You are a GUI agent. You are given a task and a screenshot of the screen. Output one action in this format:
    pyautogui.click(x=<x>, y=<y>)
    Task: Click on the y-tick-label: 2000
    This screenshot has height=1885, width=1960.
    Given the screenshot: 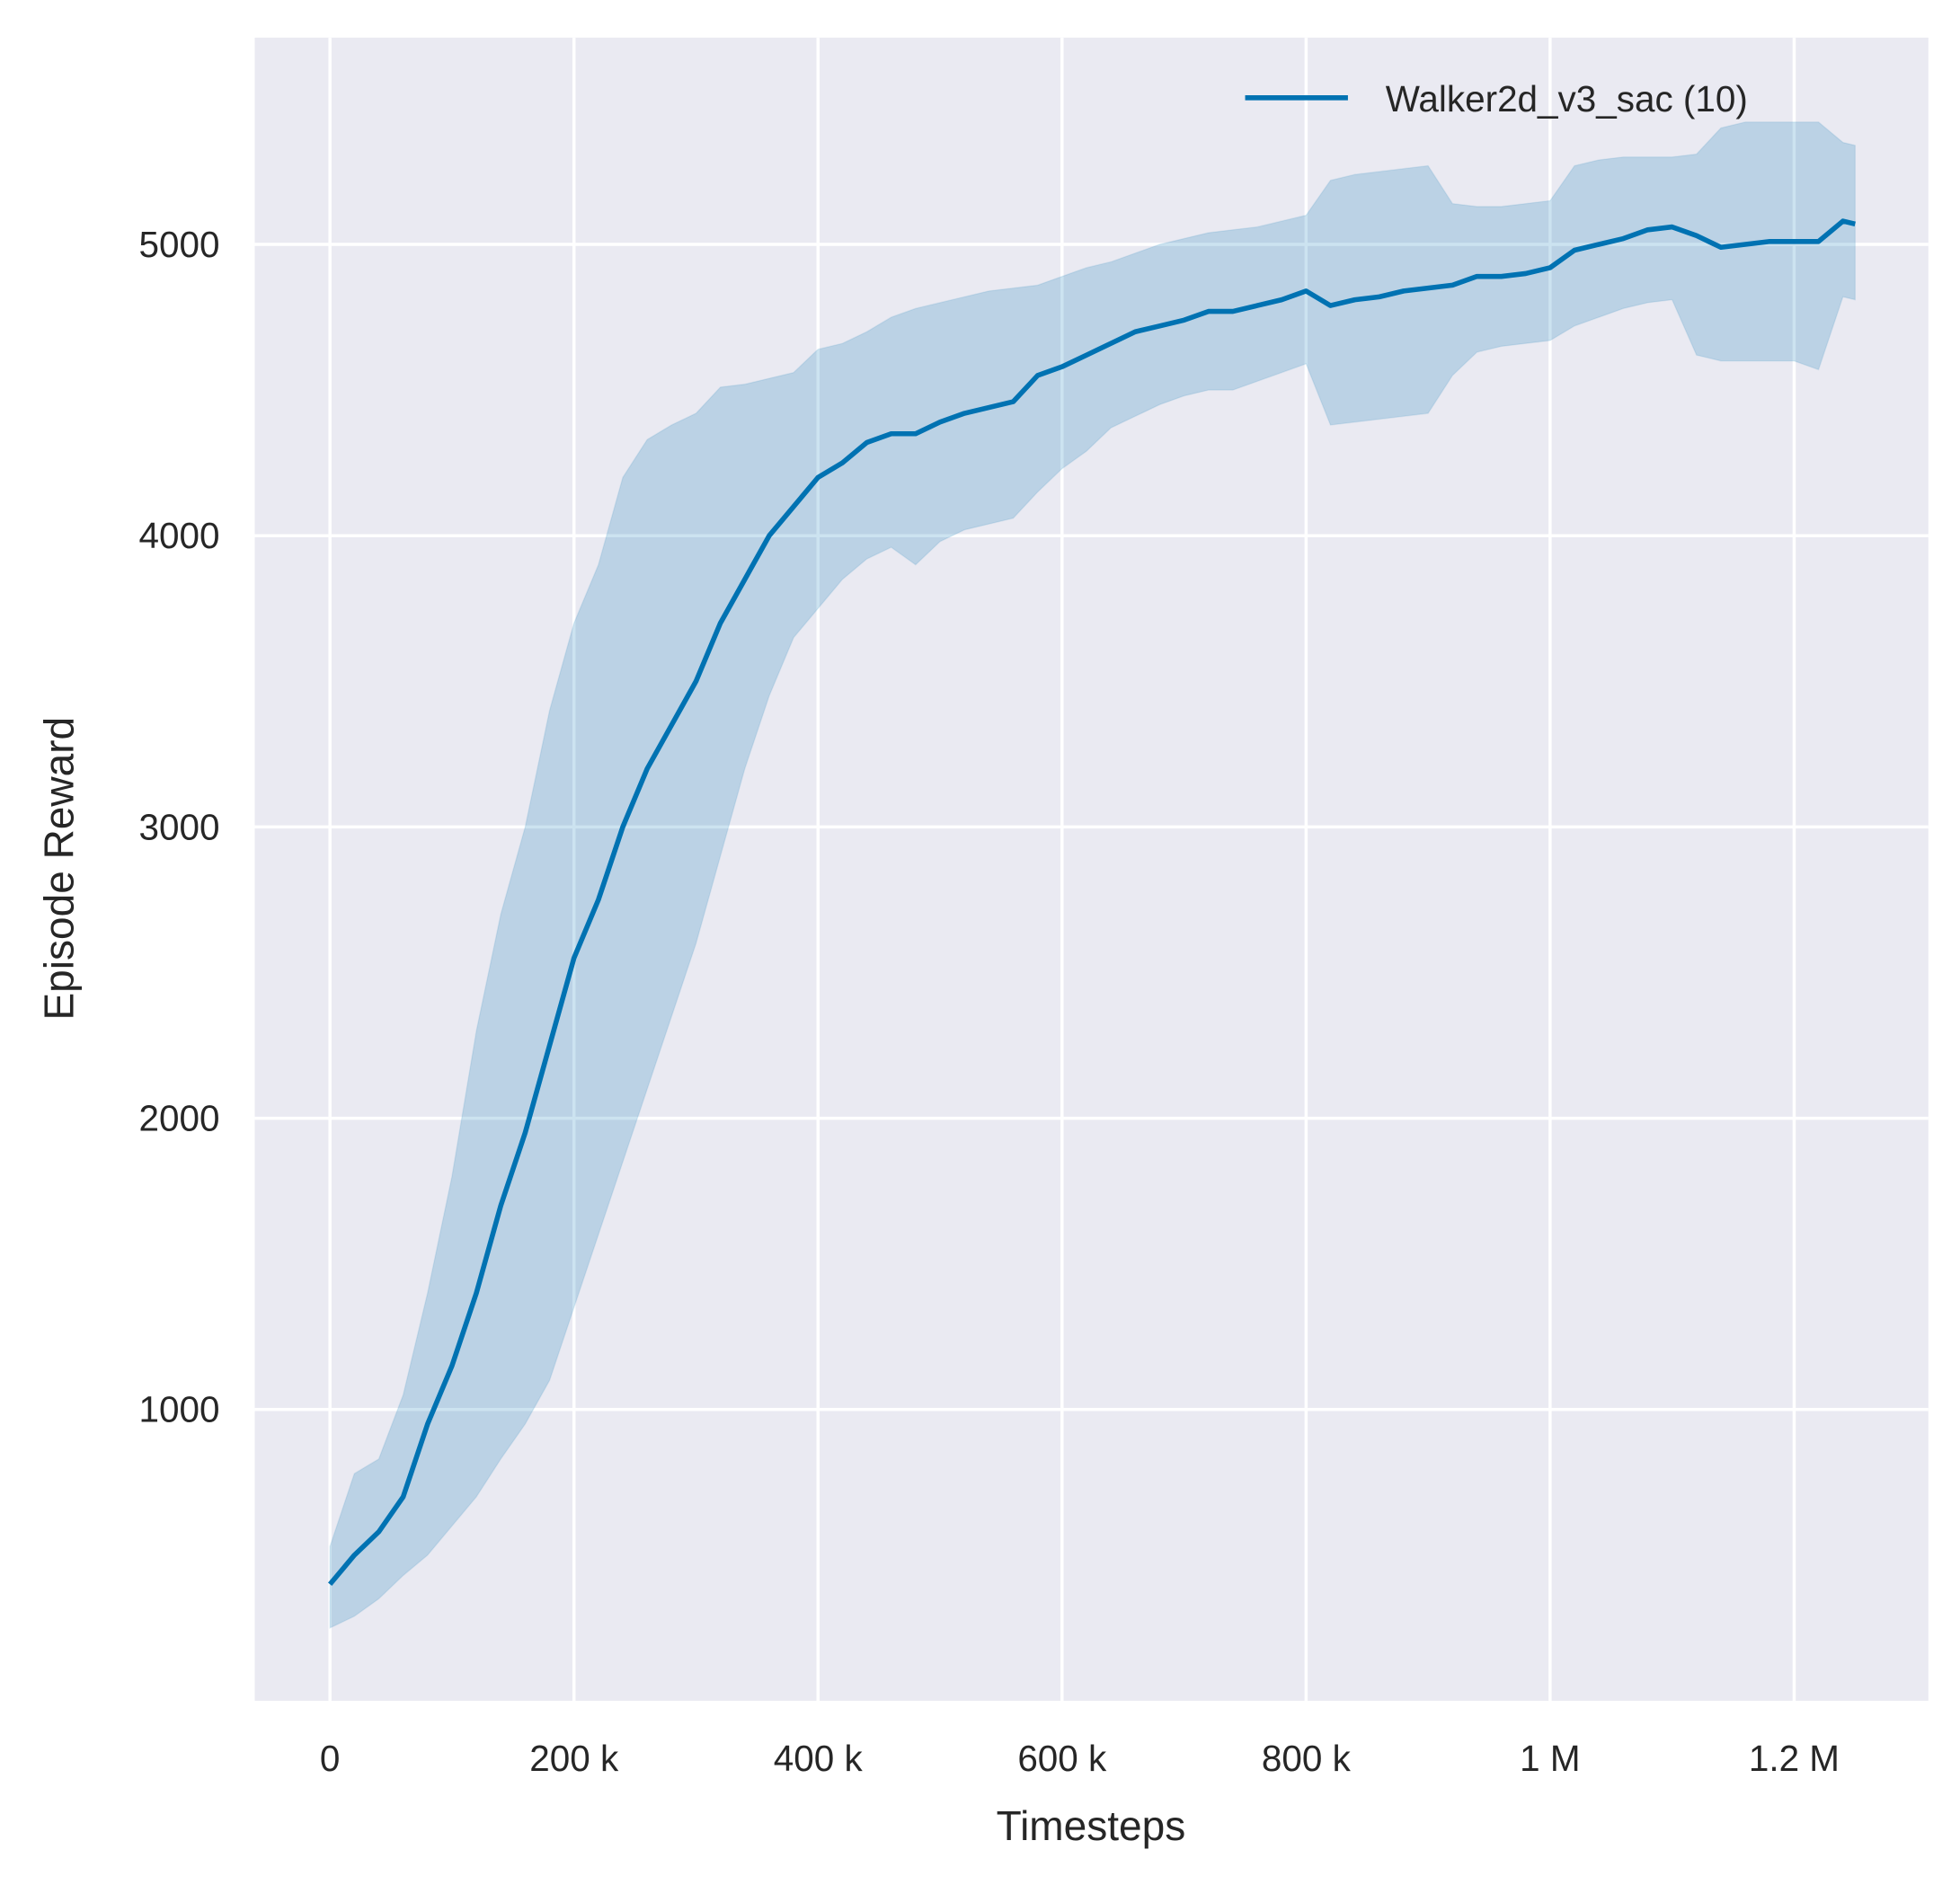 What is the action you would take?
    pyautogui.click(x=178, y=1118)
    